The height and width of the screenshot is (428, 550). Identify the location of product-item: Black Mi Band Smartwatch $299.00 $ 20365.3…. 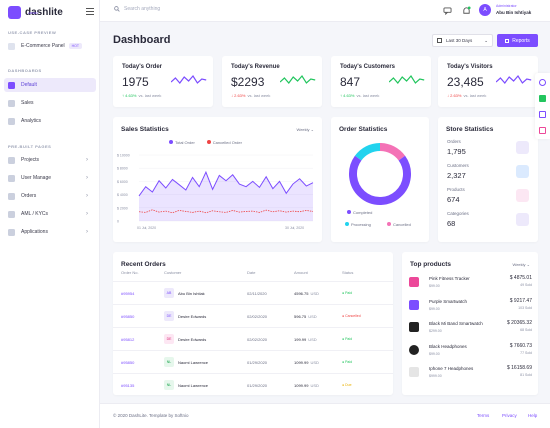
(470, 330).